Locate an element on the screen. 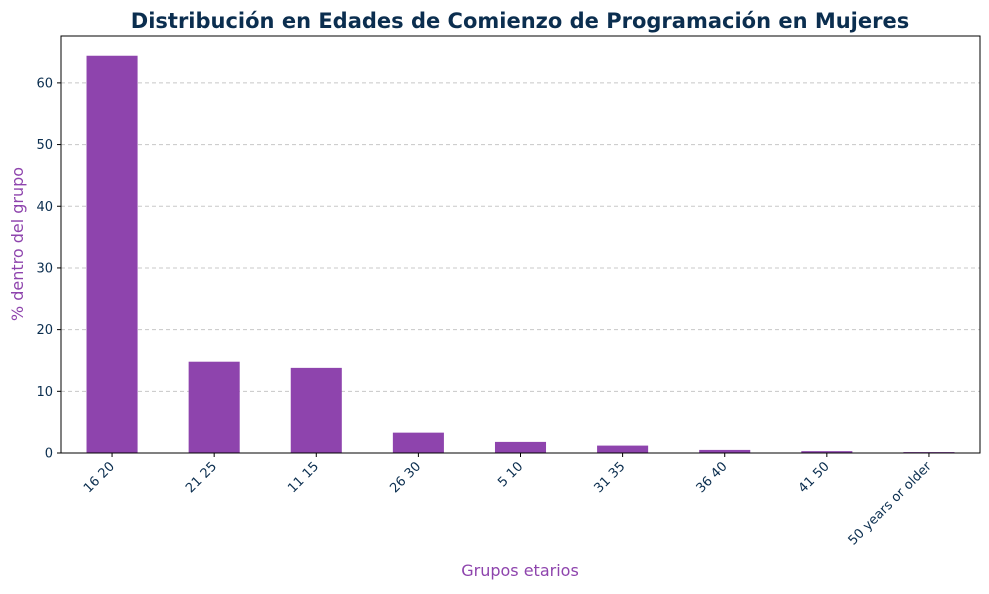  x-tick-label: 21 25 is located at coordinates (201, 477).